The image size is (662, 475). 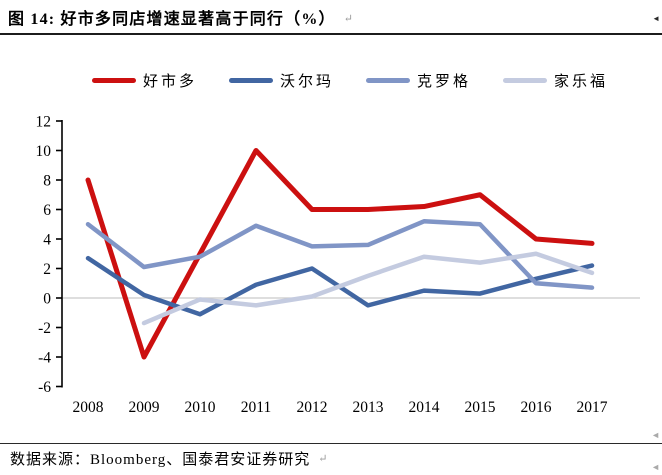 What do you see at coordinates (44, 328) in the screenshot?
I see `y-tick-label: -2` at bounding box center [44, 328].